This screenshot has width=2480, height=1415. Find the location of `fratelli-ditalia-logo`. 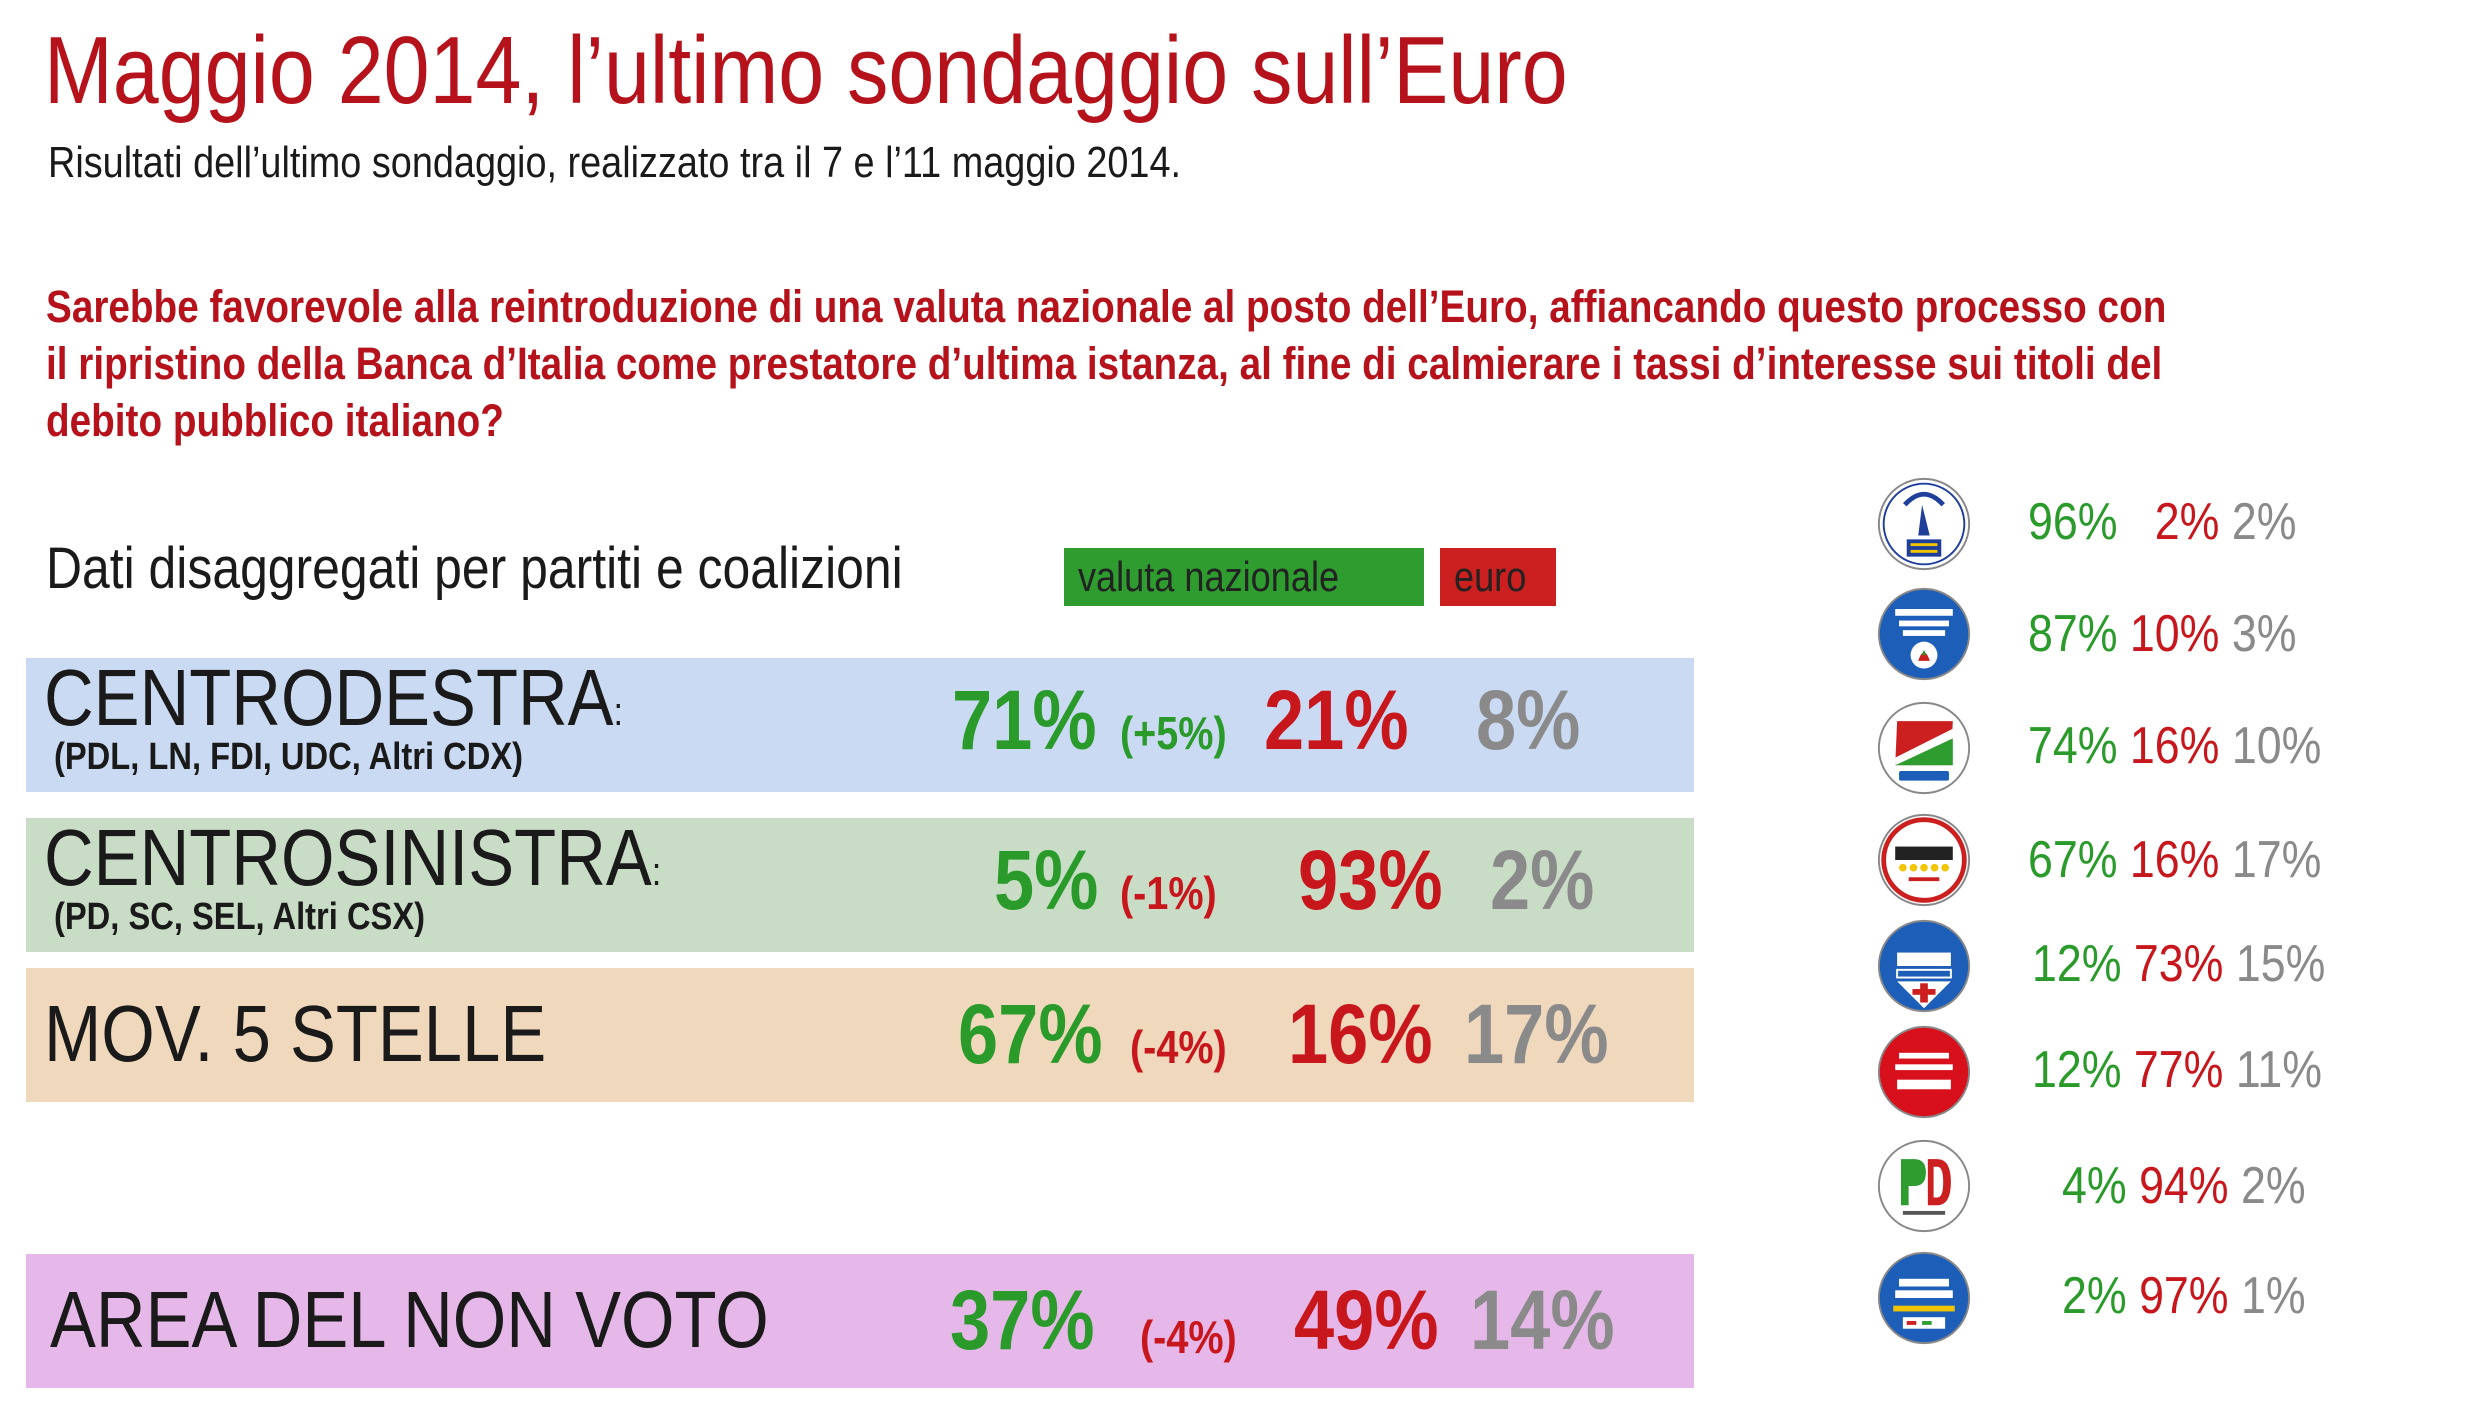

fratelli-ditalia-logo is located at coordinates (1924, 634).